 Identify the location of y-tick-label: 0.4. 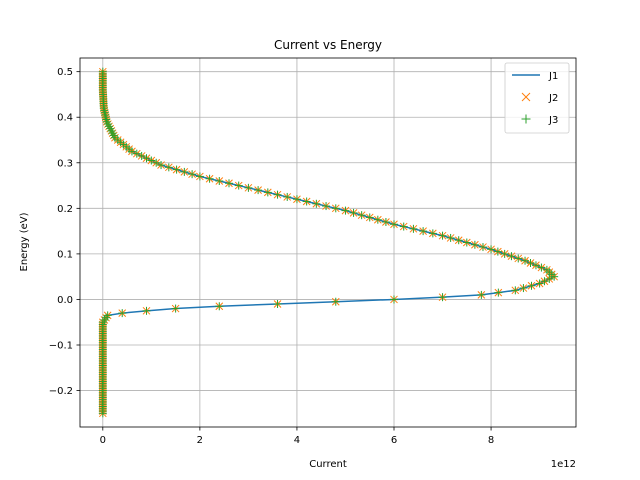
(65, 118).